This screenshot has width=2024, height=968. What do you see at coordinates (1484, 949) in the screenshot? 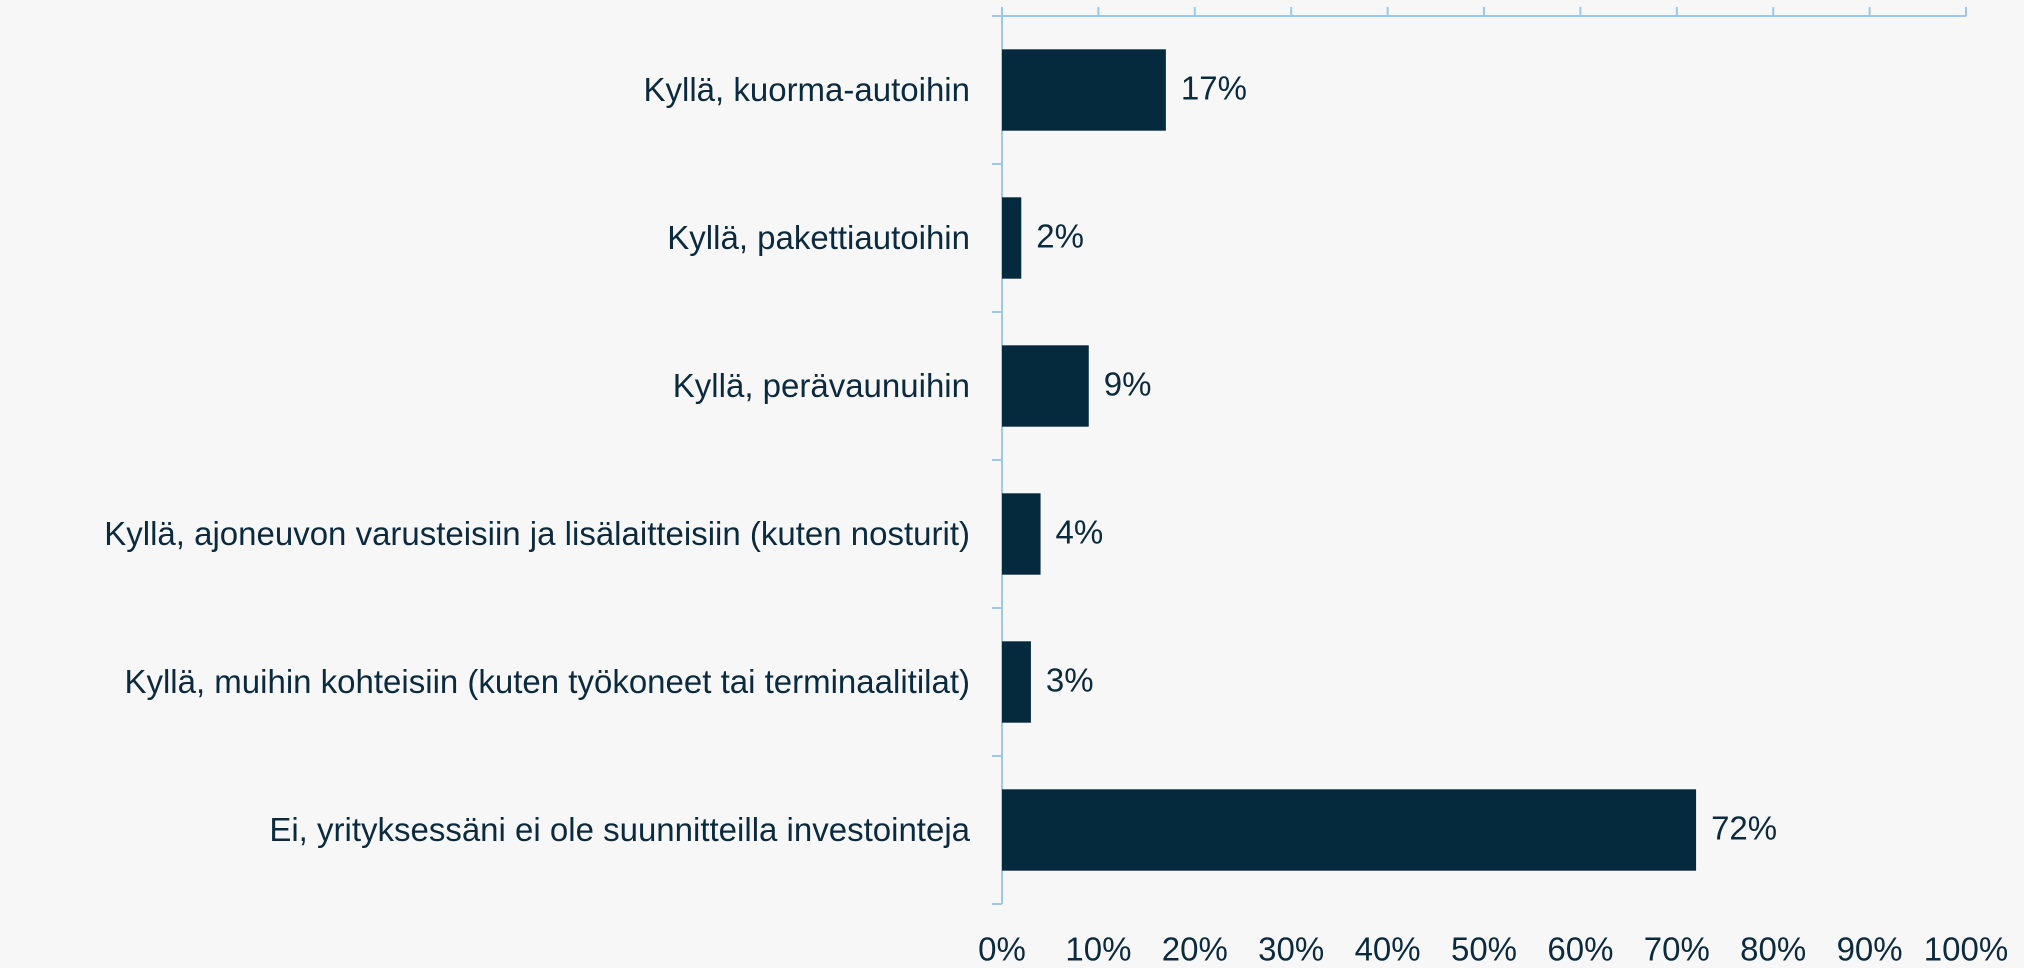
I see `x-tick-label: 50%` at bounding box center [1484, 949].